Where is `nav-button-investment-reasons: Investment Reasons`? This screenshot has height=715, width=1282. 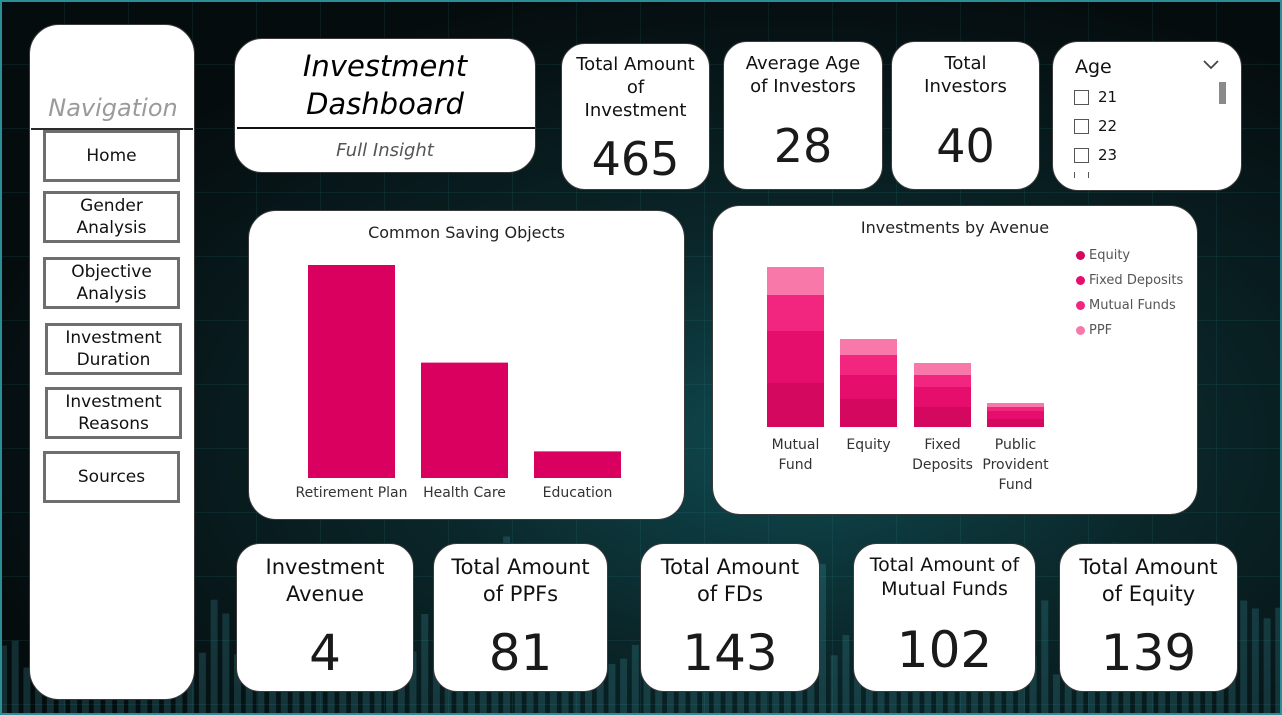
nav-button-investment-reasons: Investment Reasons is located at coordinates (113, 413).